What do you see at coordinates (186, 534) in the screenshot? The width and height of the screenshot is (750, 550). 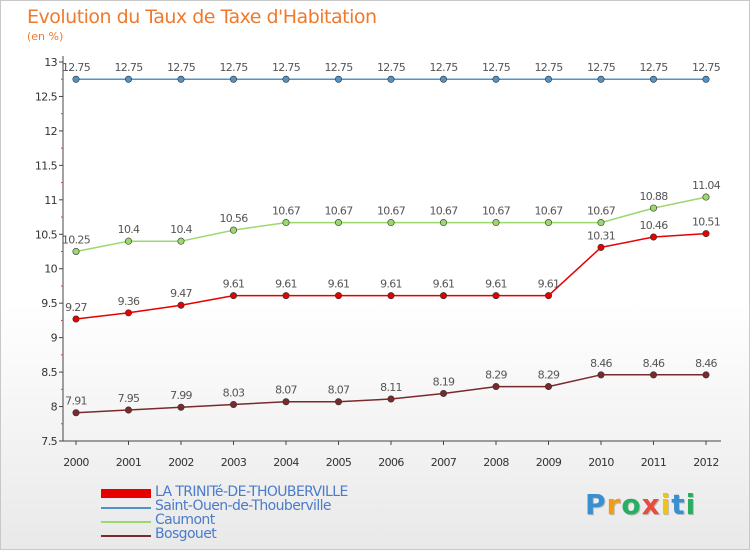 I see `legend-label: Bosgouet` at bounding box center [186, 534].